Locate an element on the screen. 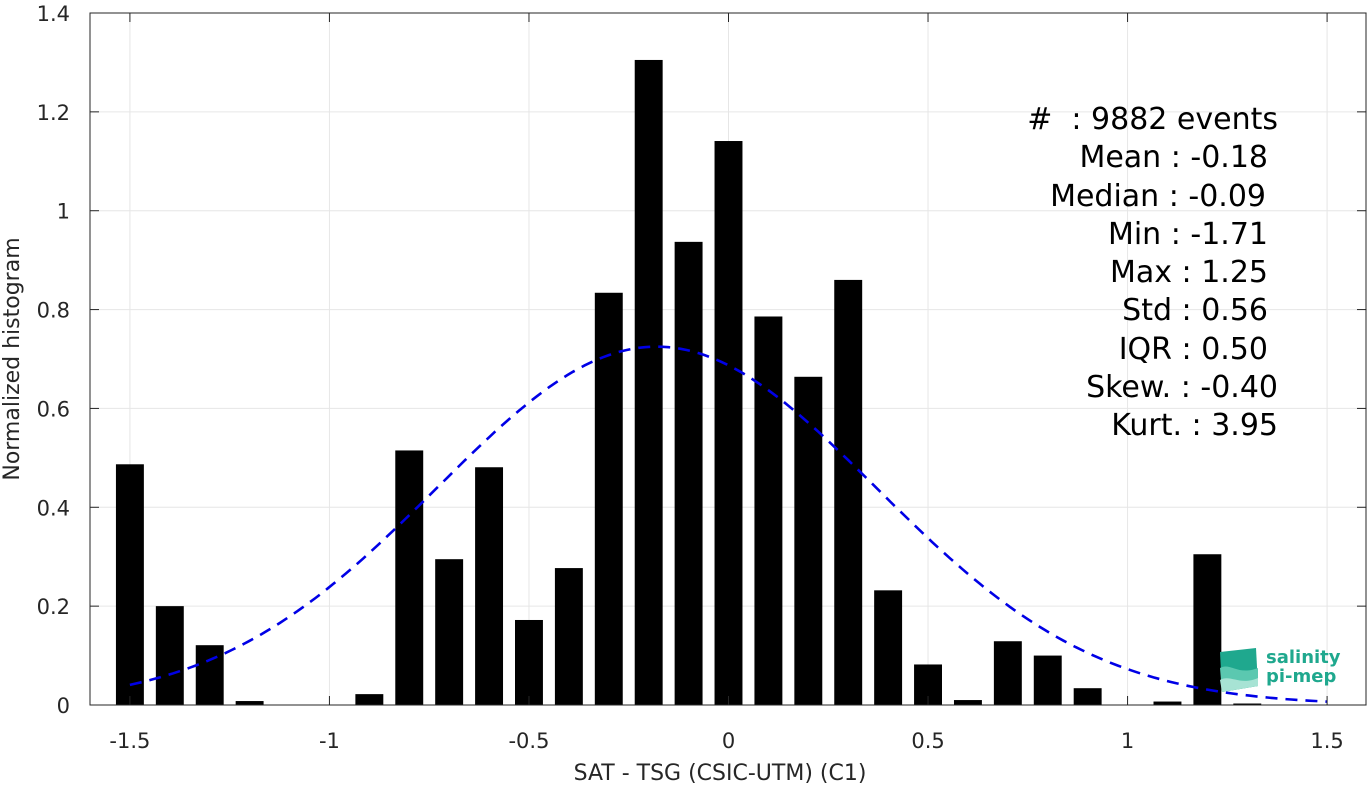  y-tick-label: 0.8 is located at coordinates (53, 311).